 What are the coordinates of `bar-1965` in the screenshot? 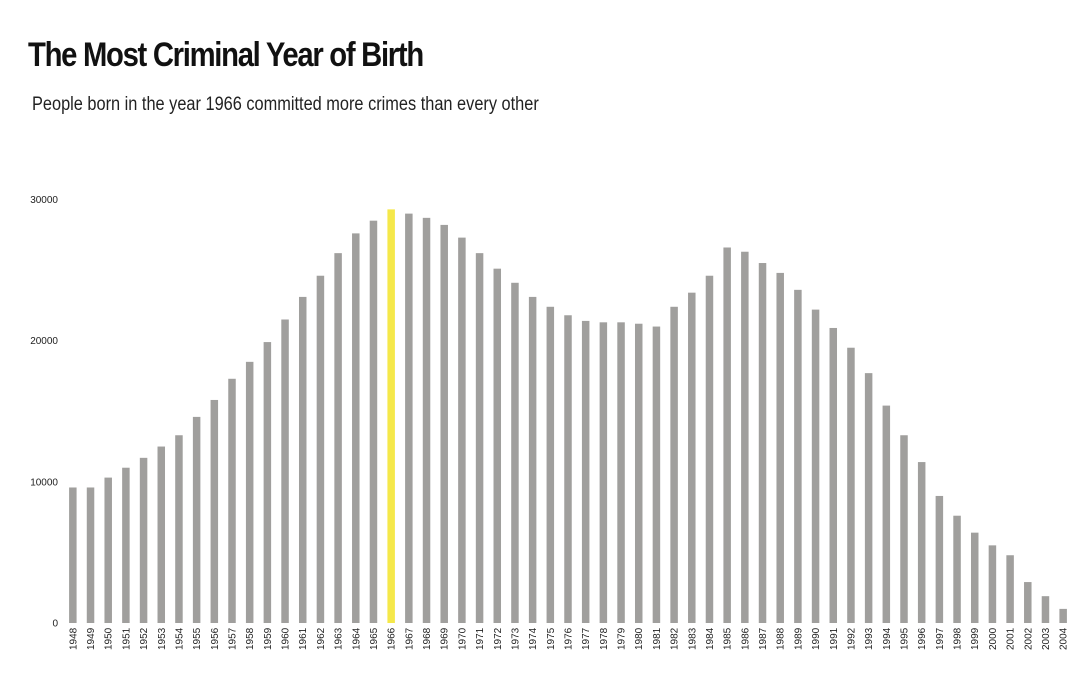 It's located at (373, 422).